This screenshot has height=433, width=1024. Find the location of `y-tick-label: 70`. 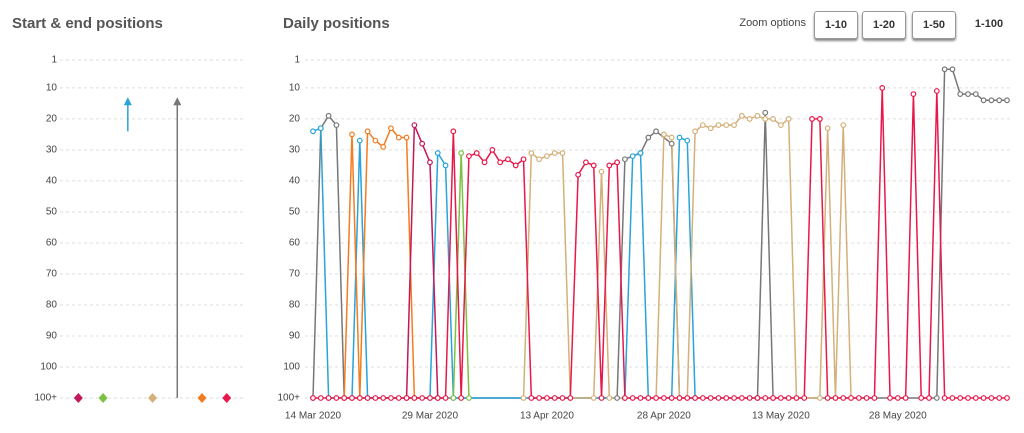

y-tick-label: 70 is located at coordinates (52, 274).